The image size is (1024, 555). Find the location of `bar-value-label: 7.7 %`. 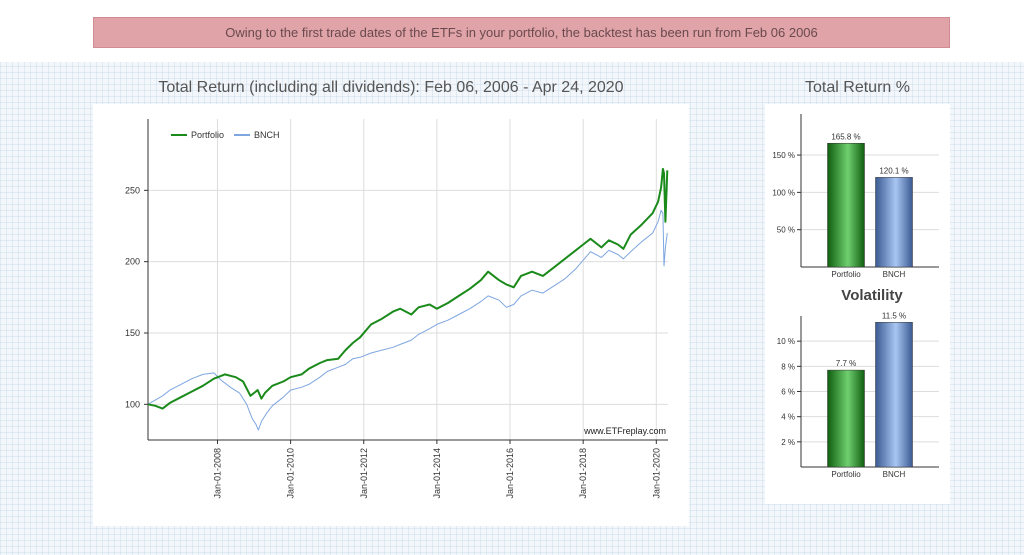

bar-value-label: 7.7 % is located at coordinates (846, 363).